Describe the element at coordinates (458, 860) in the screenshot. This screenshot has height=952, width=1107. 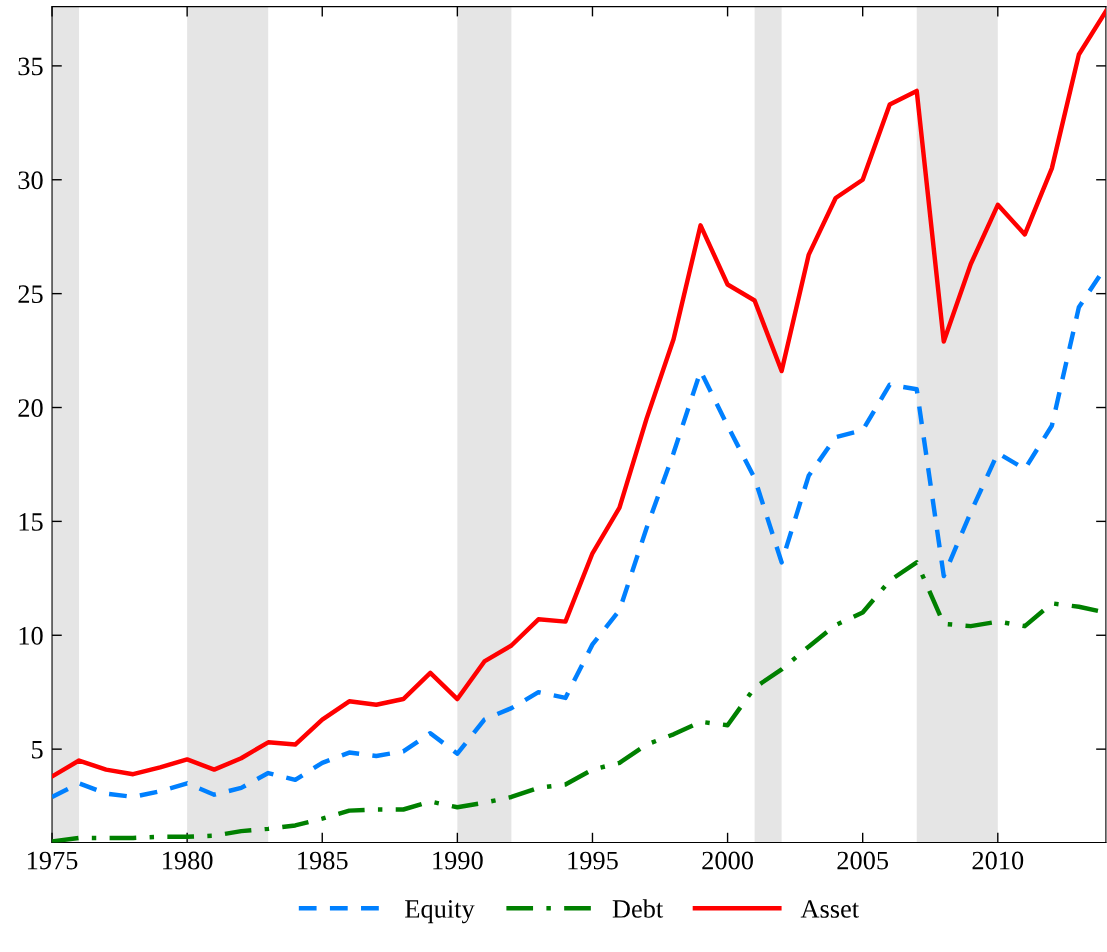
I see `x-tick-label: 1990` at that location.